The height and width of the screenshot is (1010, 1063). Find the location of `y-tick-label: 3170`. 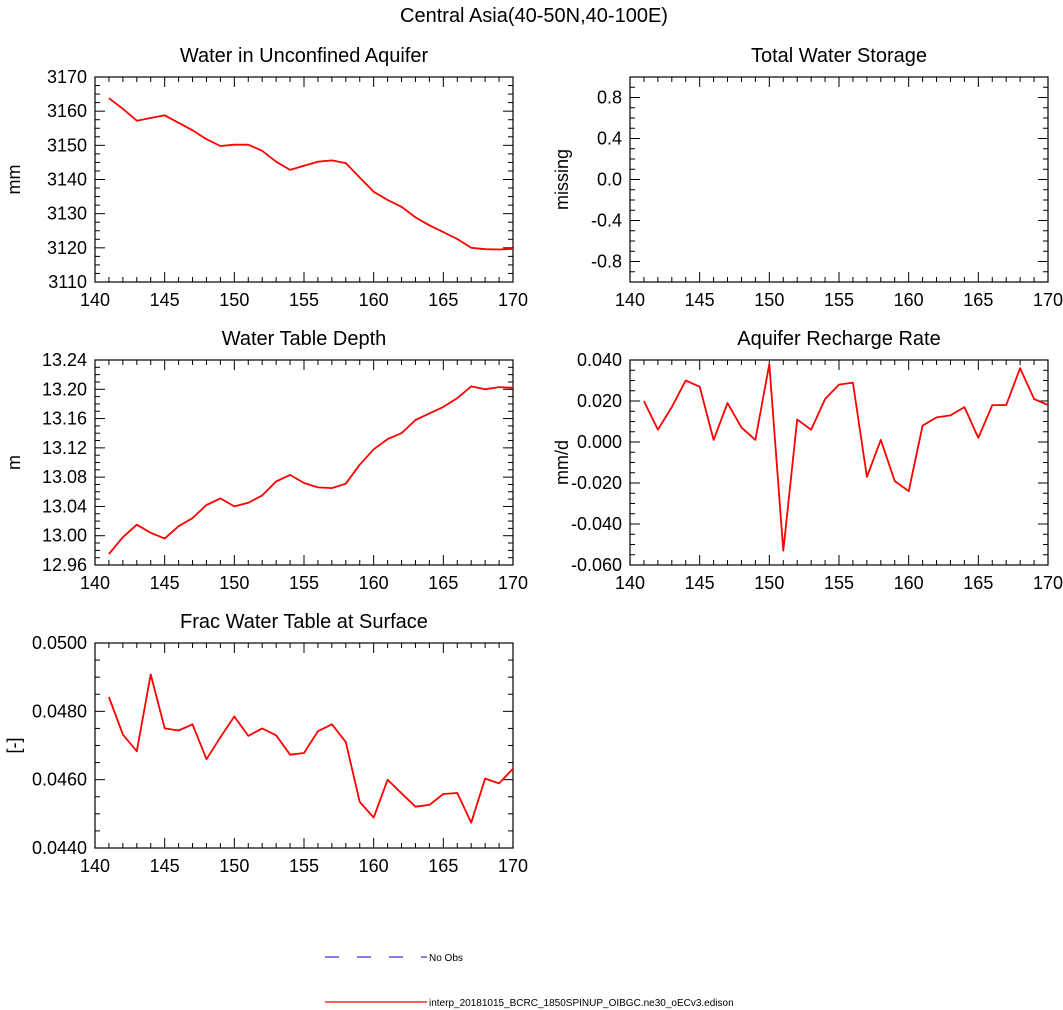

y-tick-label: 3170 is located at coordinates (67, 77).